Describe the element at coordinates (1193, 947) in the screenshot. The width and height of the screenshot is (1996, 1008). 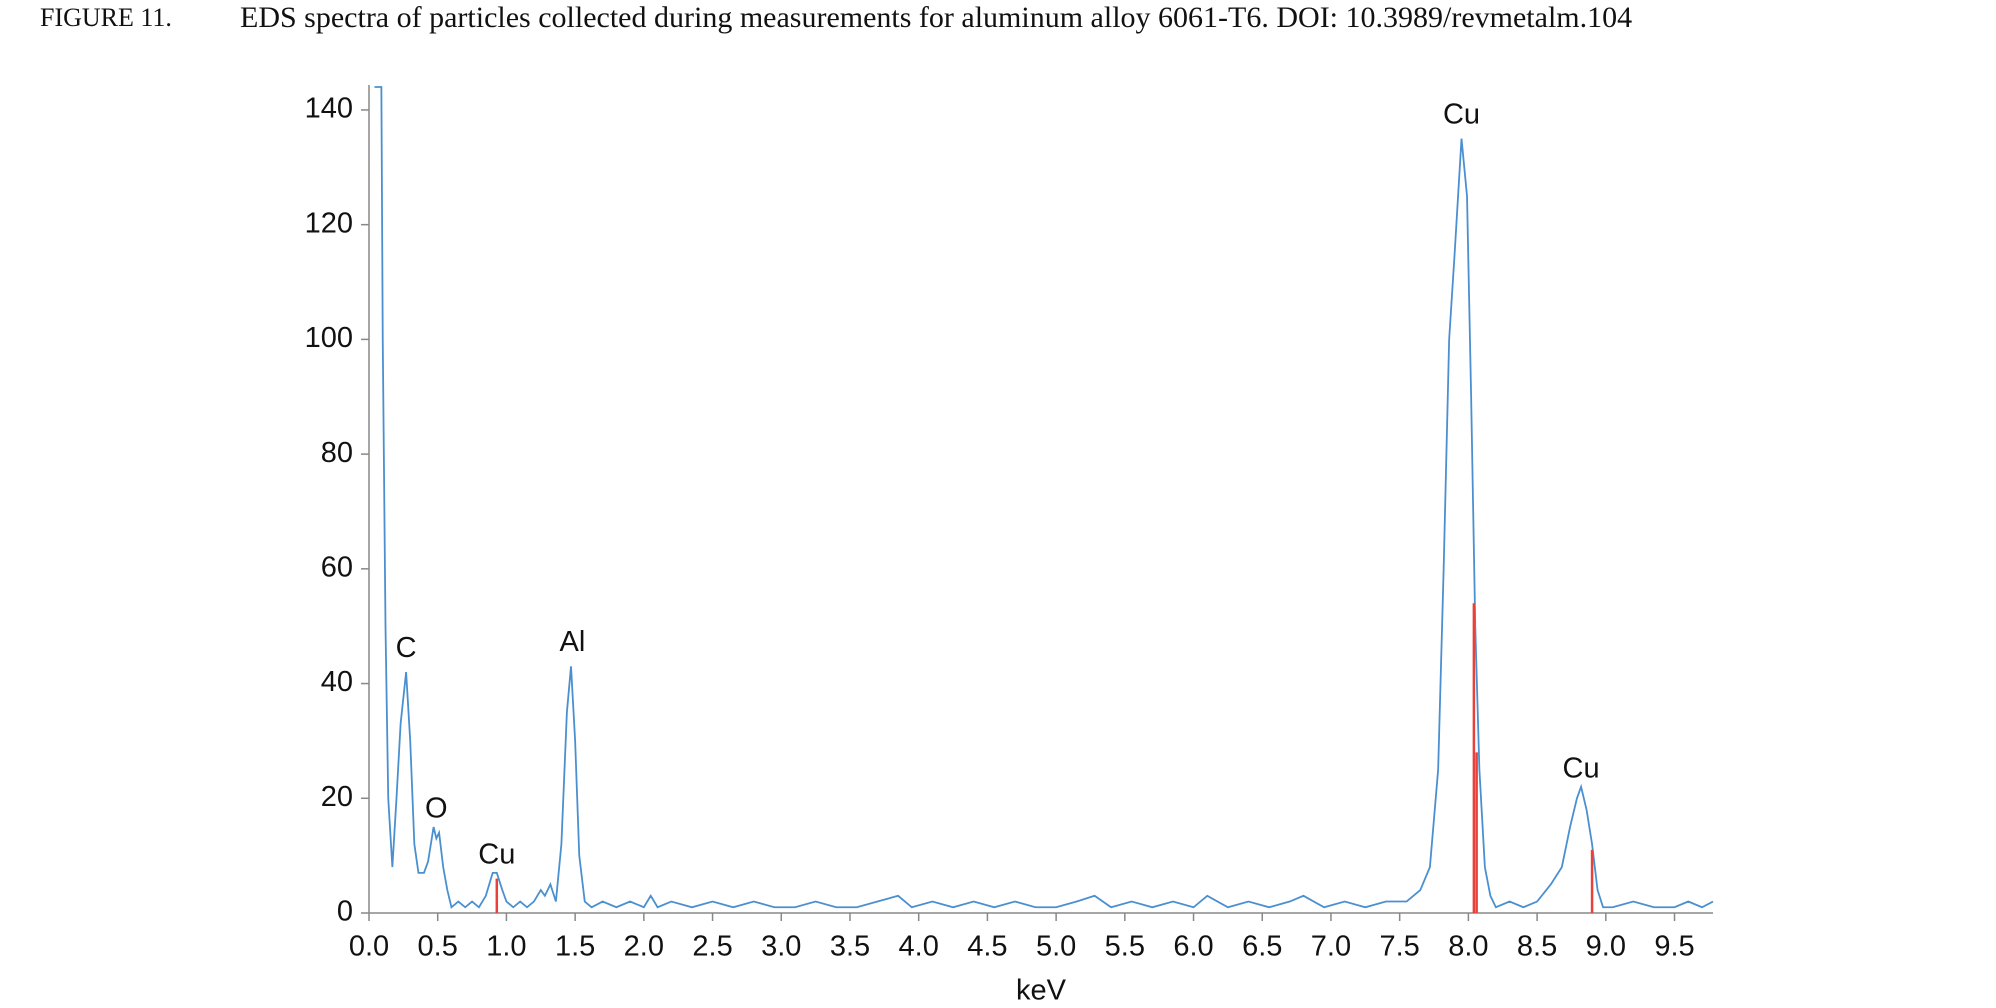
I see `x-tick-label: 6.0` at that location.